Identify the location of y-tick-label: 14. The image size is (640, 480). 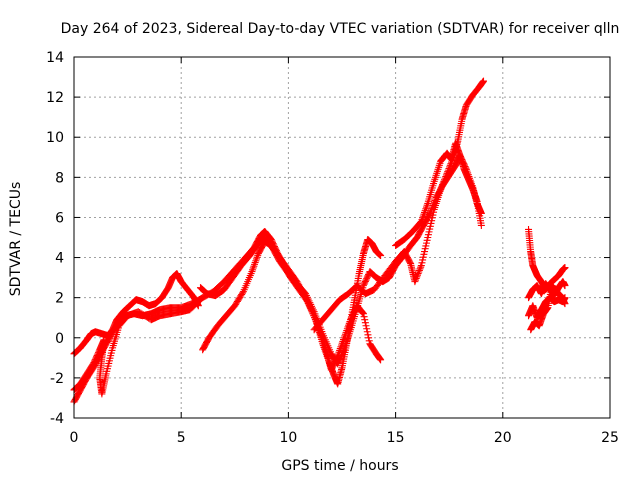
(55, 58).